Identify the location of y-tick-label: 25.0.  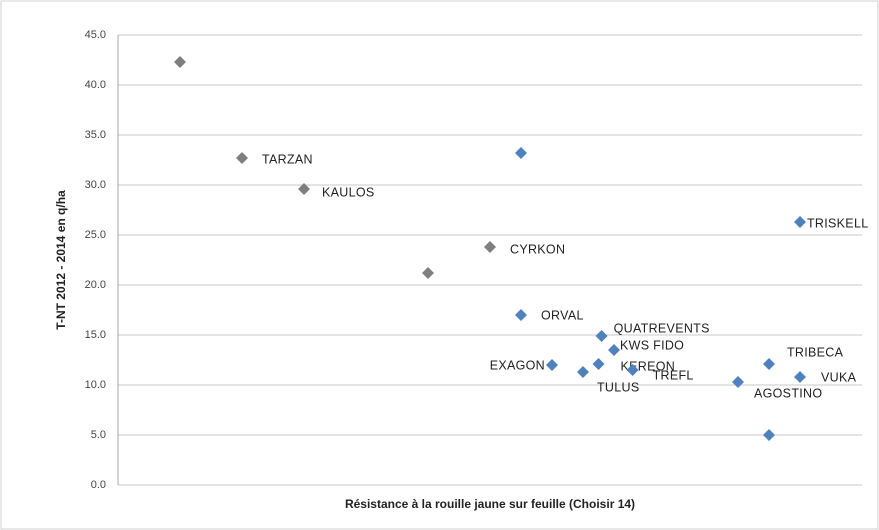
(95, 235).